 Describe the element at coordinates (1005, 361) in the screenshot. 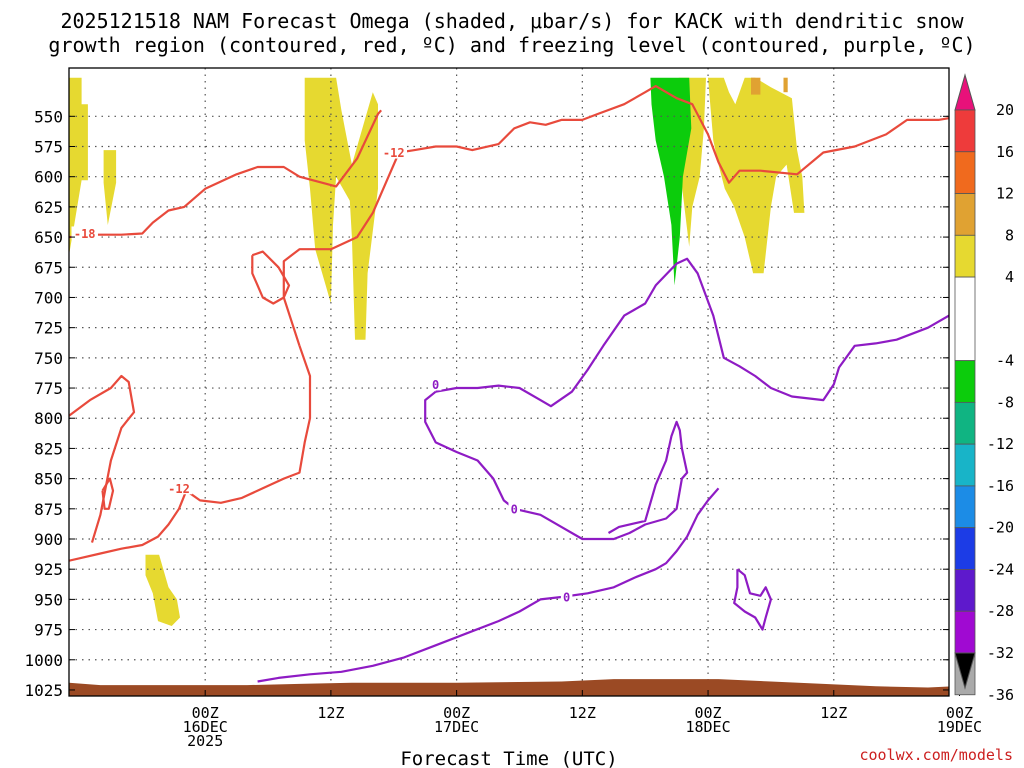

I see `colorbar-label: -4` at that location.